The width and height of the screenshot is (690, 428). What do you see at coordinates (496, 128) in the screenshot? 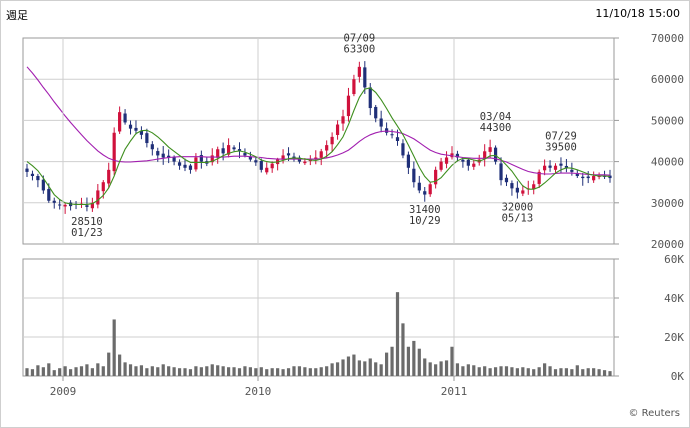
I see `annotation-value: 44300` at bounding box center [496, 128].